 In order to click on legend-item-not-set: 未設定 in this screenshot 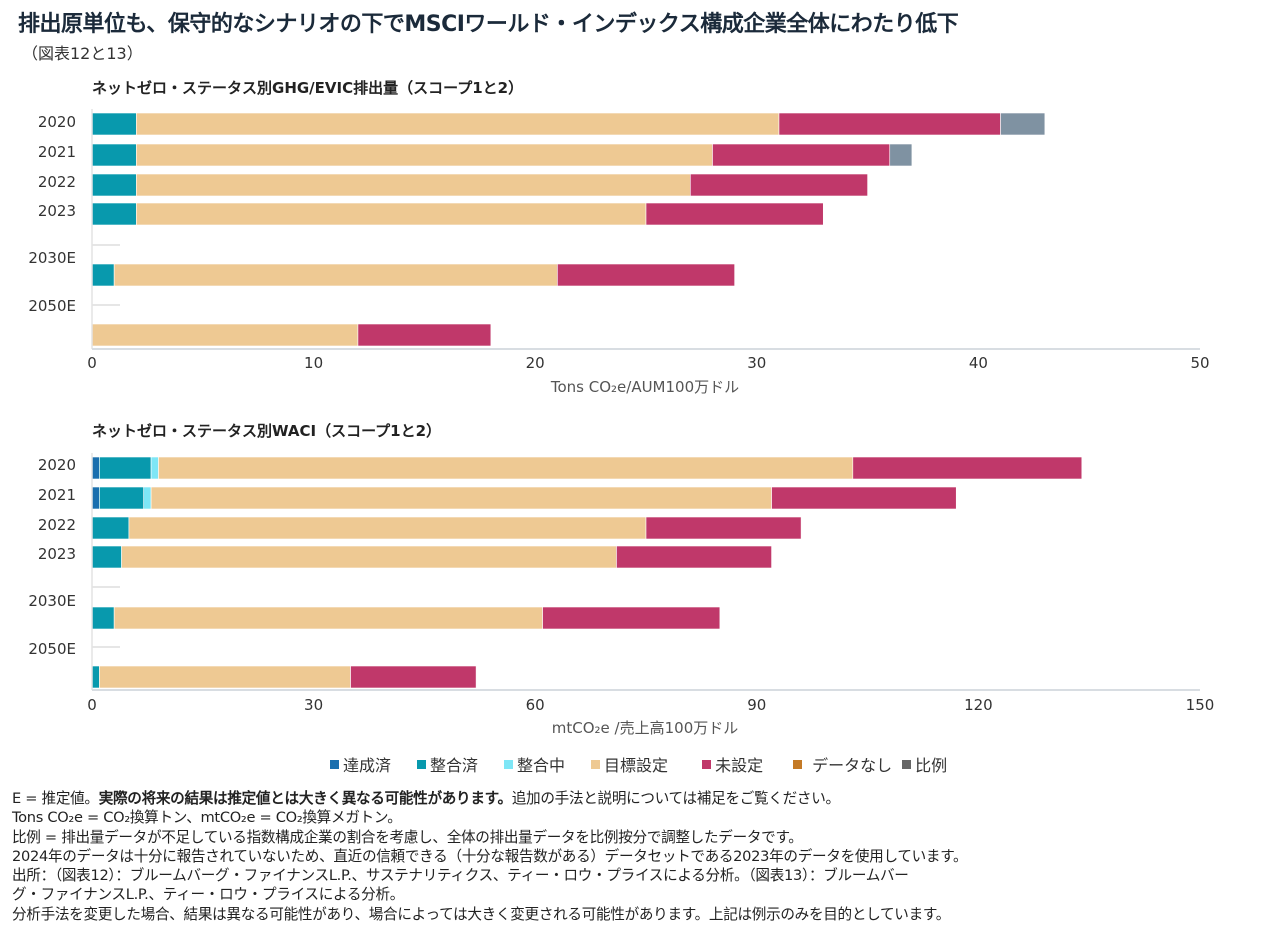, I will do `click(732, 764)`.